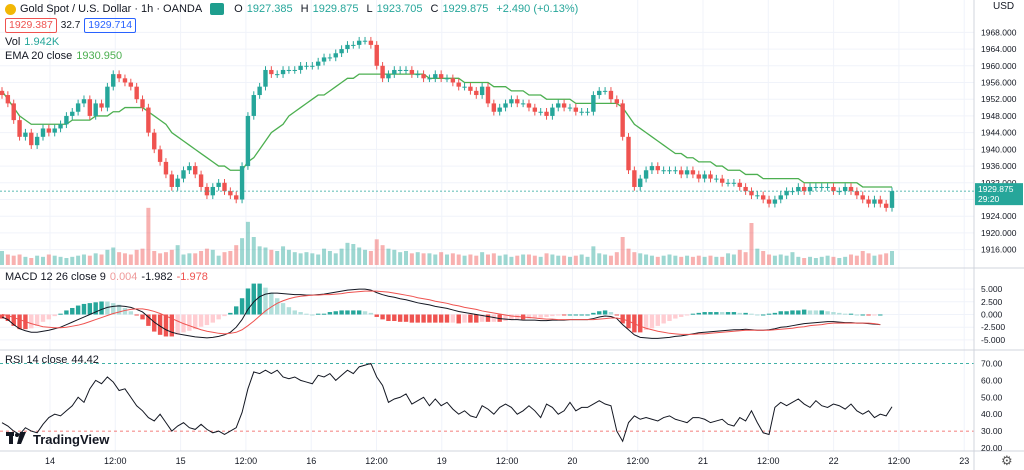  I want to click on volume-legend: Vol 1.942K, so click(34, 42).